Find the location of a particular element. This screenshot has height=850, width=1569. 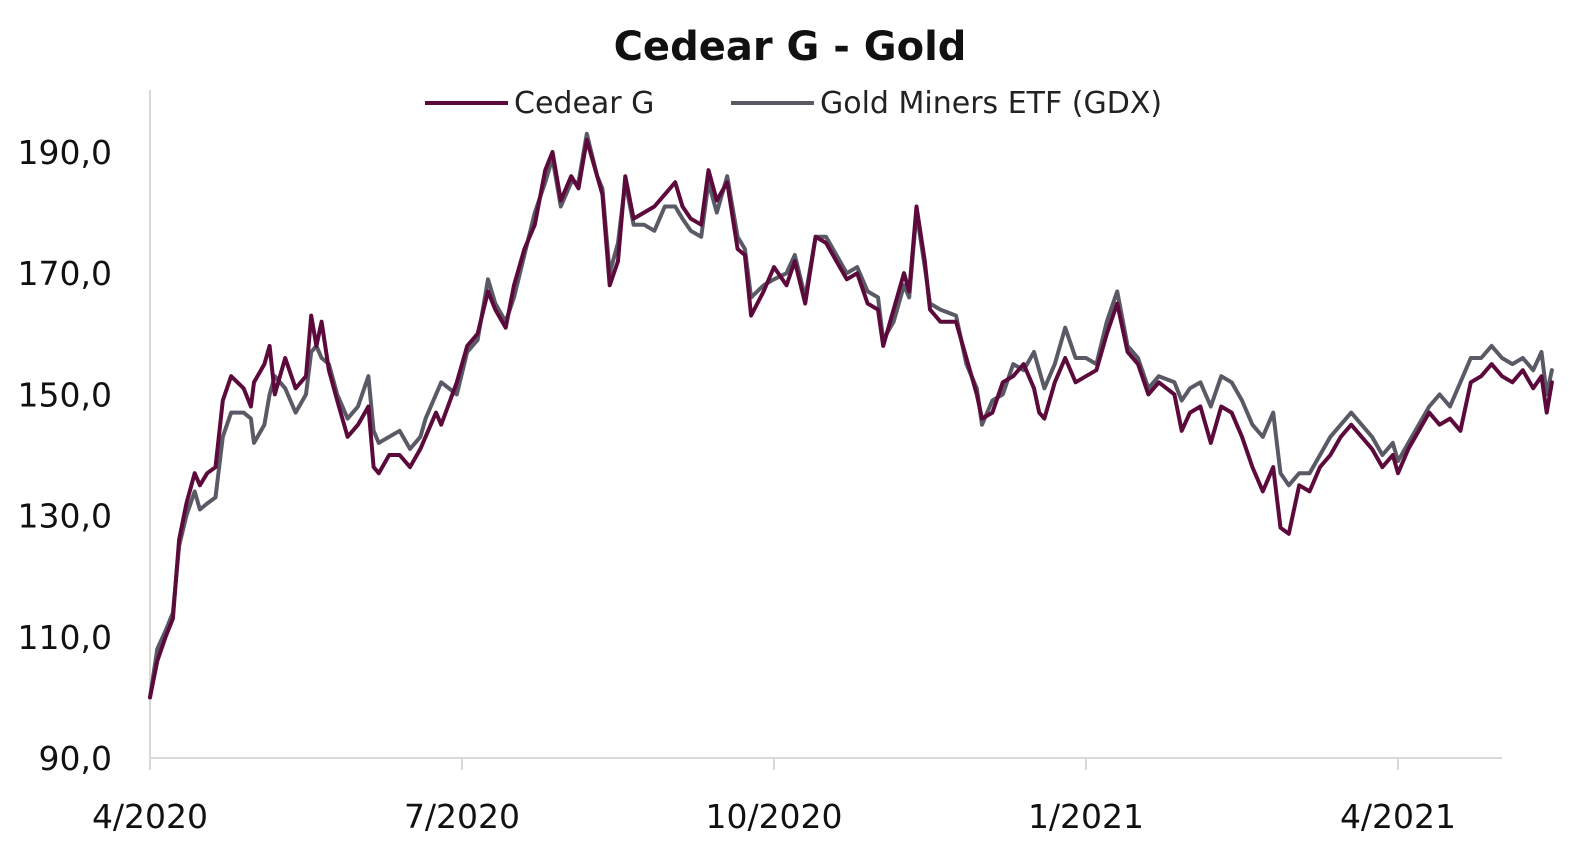

y-tick-label: 130,0 is located at coordinates (65, 516).